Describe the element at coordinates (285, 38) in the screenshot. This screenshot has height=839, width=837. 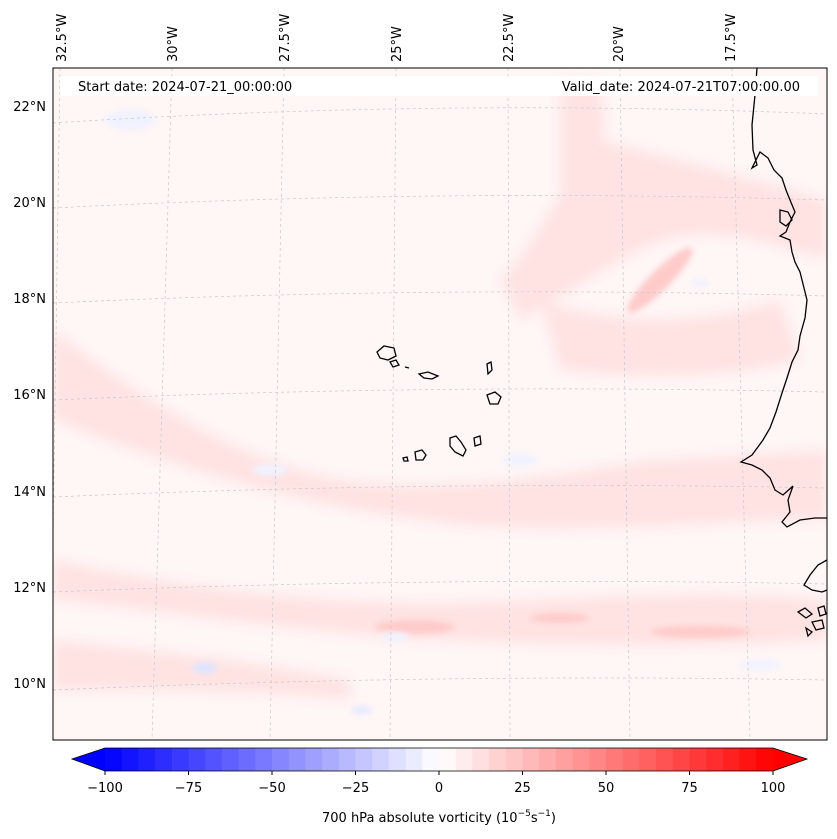
I see `lon-label: 27.5°W` at that location.